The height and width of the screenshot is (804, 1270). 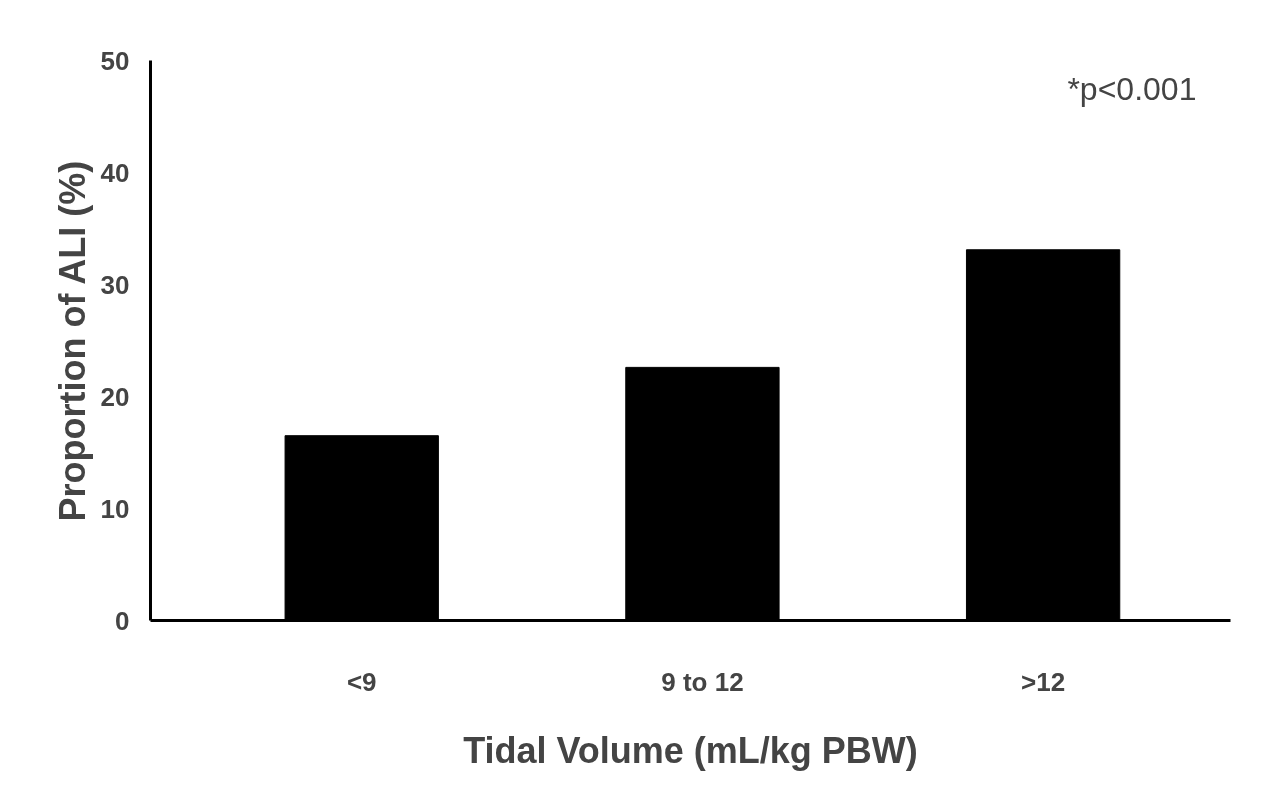 I want to click on y-tick-label: 40, so click(x=115, y=172).